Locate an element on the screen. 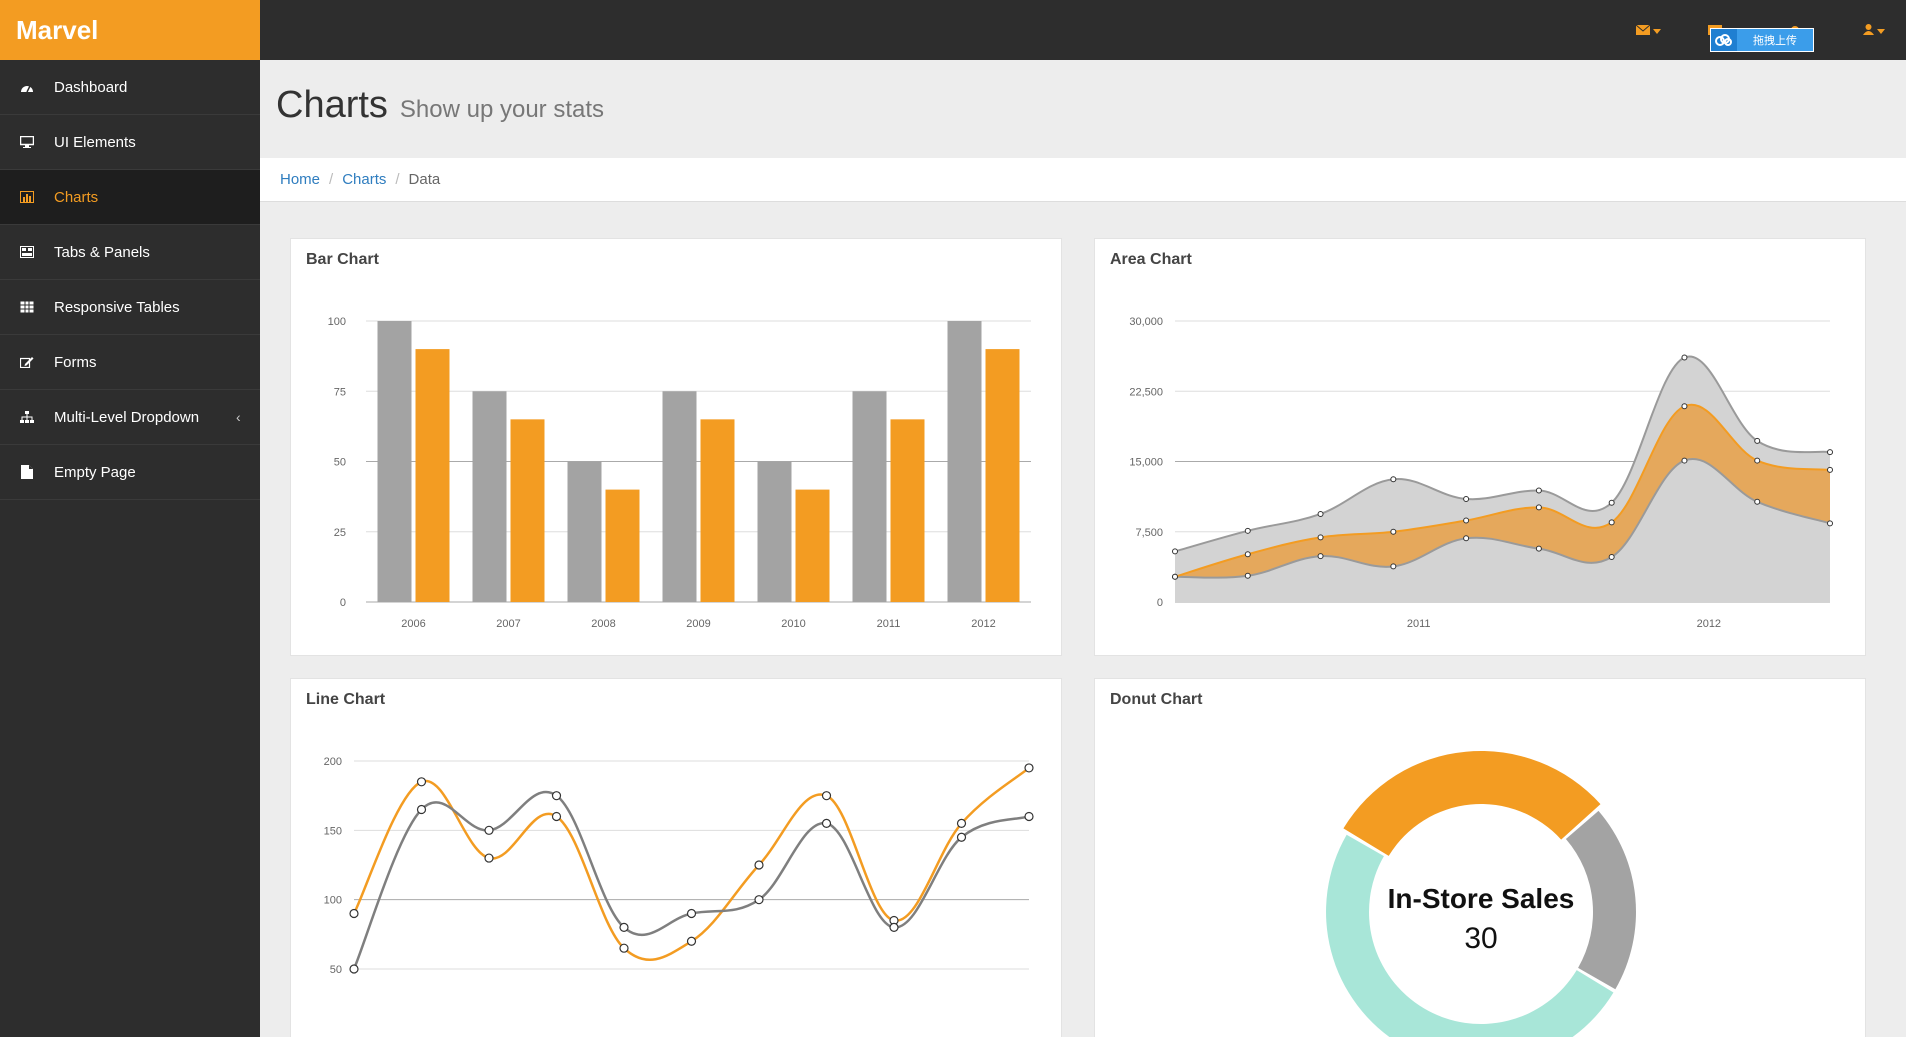 The image size is (1906, 1037). sidebar-item-label: Dashboard is located at coordinates (91, 87).